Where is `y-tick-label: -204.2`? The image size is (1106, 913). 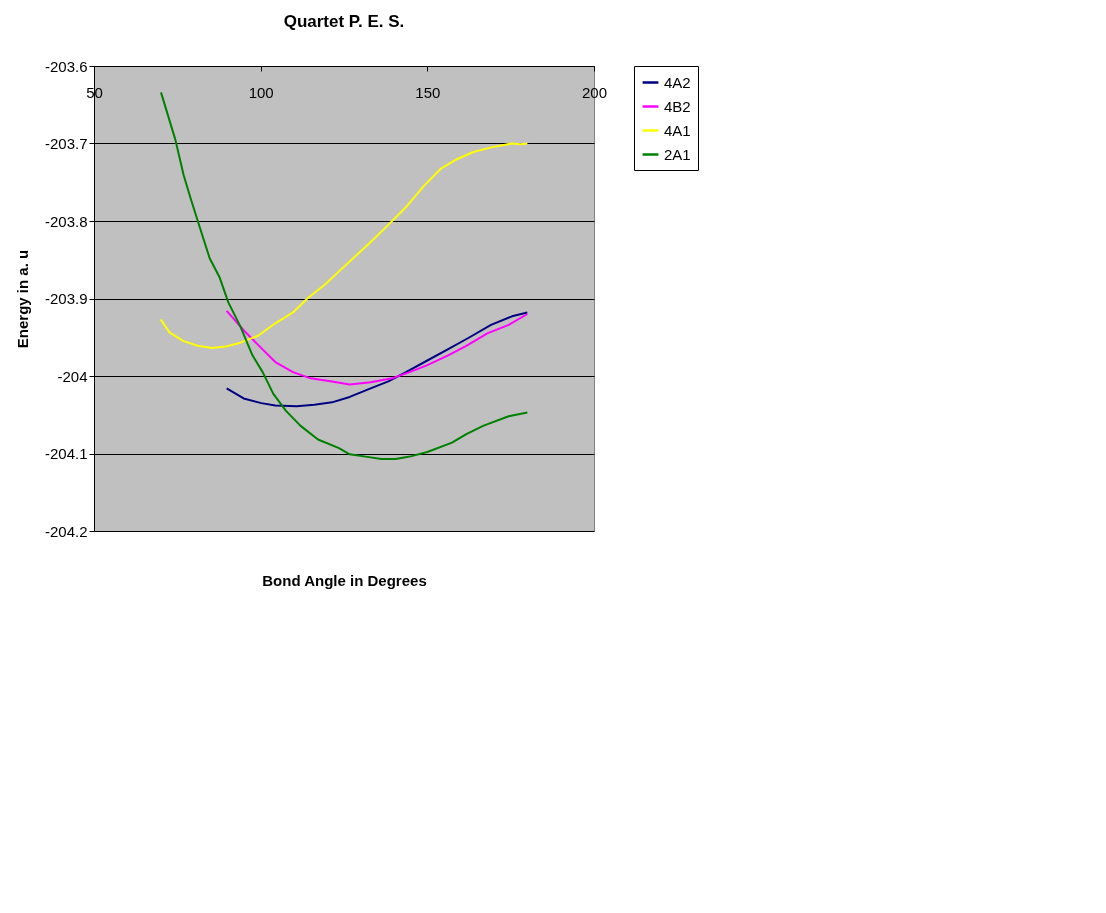 y-tick-label: -204.2 is located at coordinates (66, 531).